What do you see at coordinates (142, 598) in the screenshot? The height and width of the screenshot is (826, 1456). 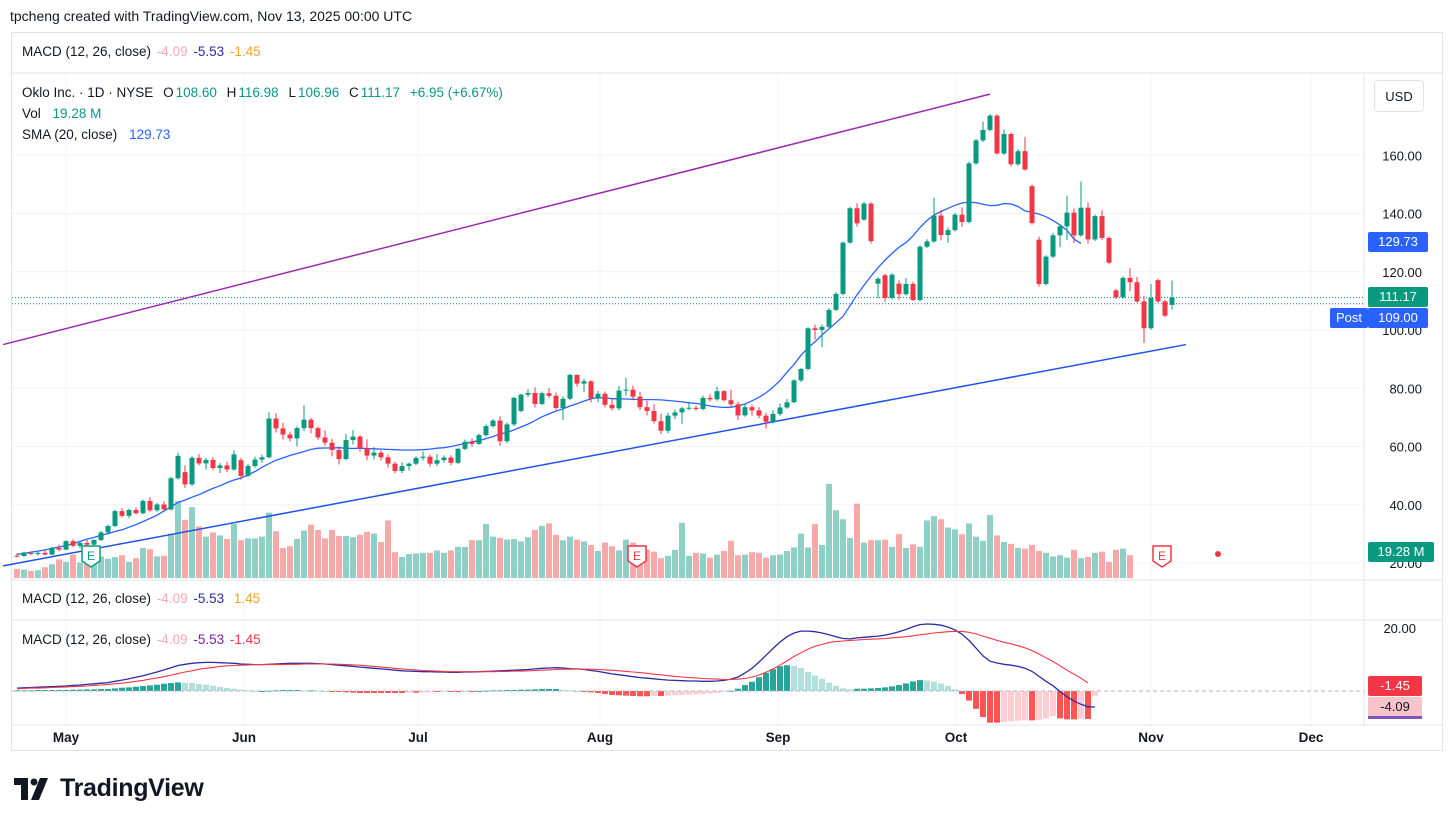 I see `macd-pane-title: MACD (12, 26, close) -4.09 -5.53 1.45` at bounding box center [142, 598].